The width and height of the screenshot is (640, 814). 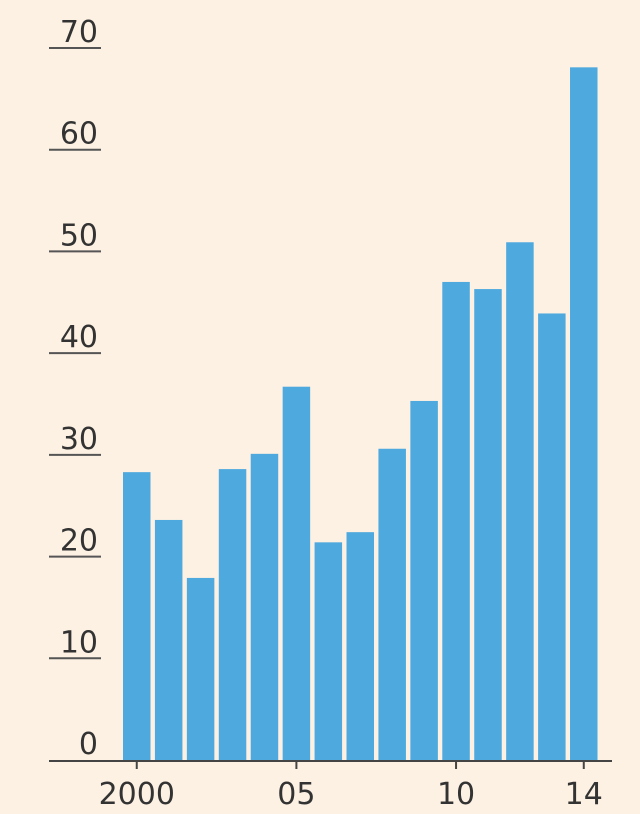 I want to click on y-tick-label-70: 70, so click(x=79, y=32).